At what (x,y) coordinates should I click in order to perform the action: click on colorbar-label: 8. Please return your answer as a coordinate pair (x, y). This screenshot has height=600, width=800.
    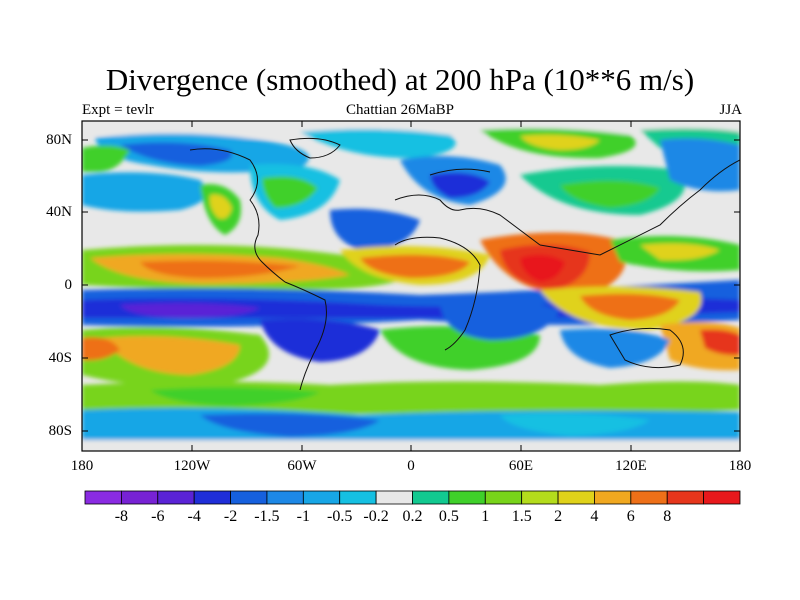
    Looking at the image, I should click on (667, 516).